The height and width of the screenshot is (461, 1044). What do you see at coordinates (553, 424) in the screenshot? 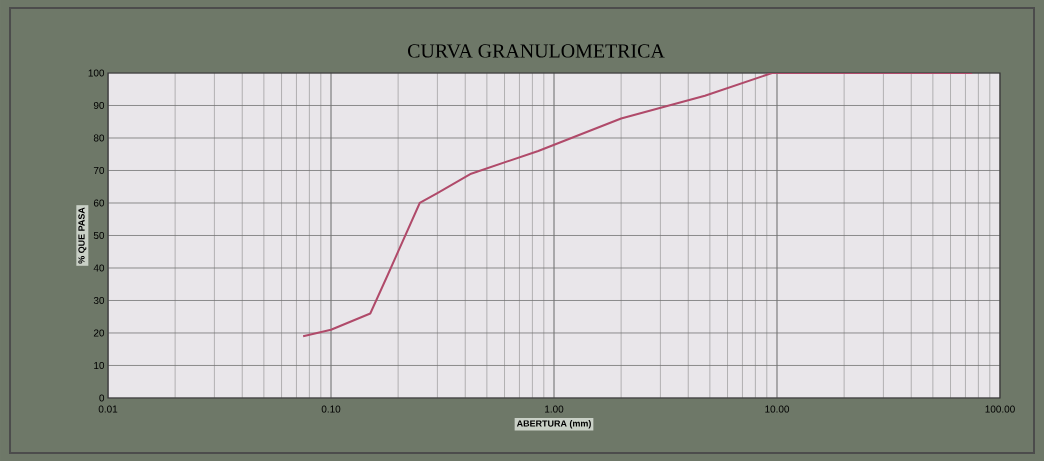
I see `x-axis-title: ABERTURA (mm)` at bounding box center [553, 424].